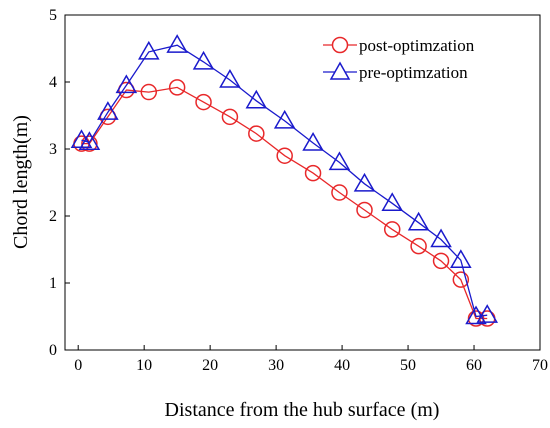 The width and height of the screenshot is (550, 428). What do you see at coordinates (413, 72) in the screenshot?
I see `legend-label-pre: pre-optimzation` at bounding box center [413, 72].